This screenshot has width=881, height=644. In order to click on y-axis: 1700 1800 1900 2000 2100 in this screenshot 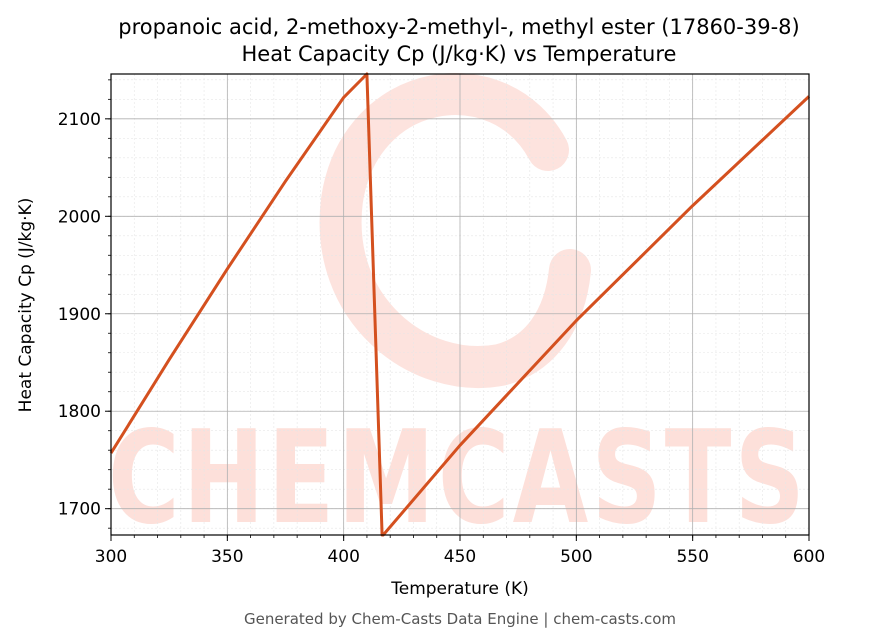, I will do `click(84, 304)`.